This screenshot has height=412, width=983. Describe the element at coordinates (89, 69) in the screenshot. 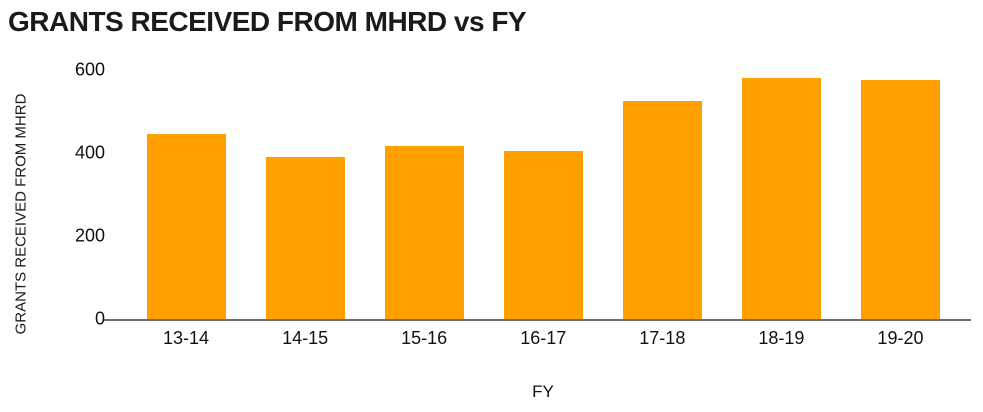

I see `y-tick-label-600: 600` at that location.